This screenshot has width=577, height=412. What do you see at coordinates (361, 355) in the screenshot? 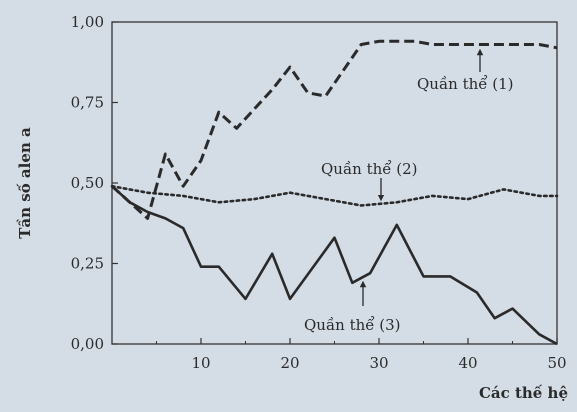
I see `x-axis: 10 20 30 40 50` at bounding box center [361, 355].